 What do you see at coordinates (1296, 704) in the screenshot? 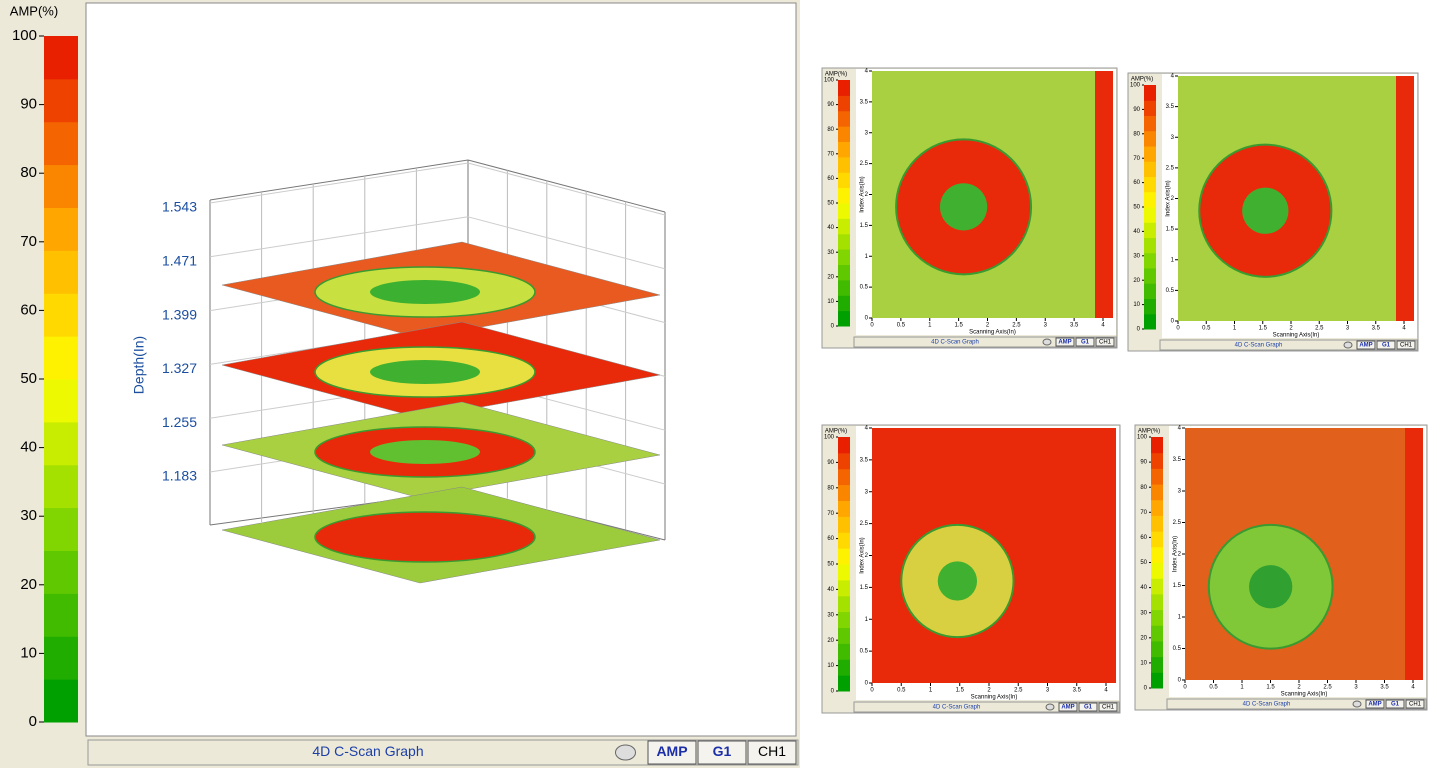
I see `status-bar` at bounding box center [1296, 704].